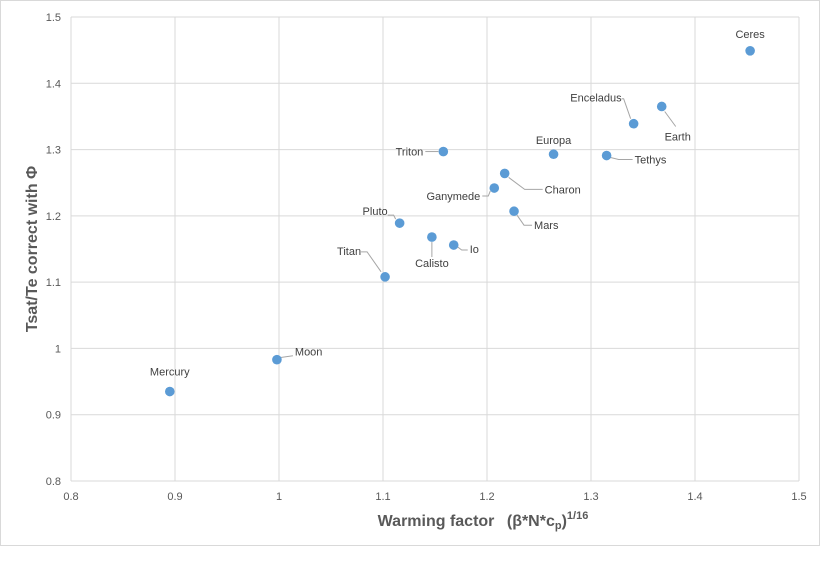  I want to click on point-label-charon: Charon, so click(563, 190).